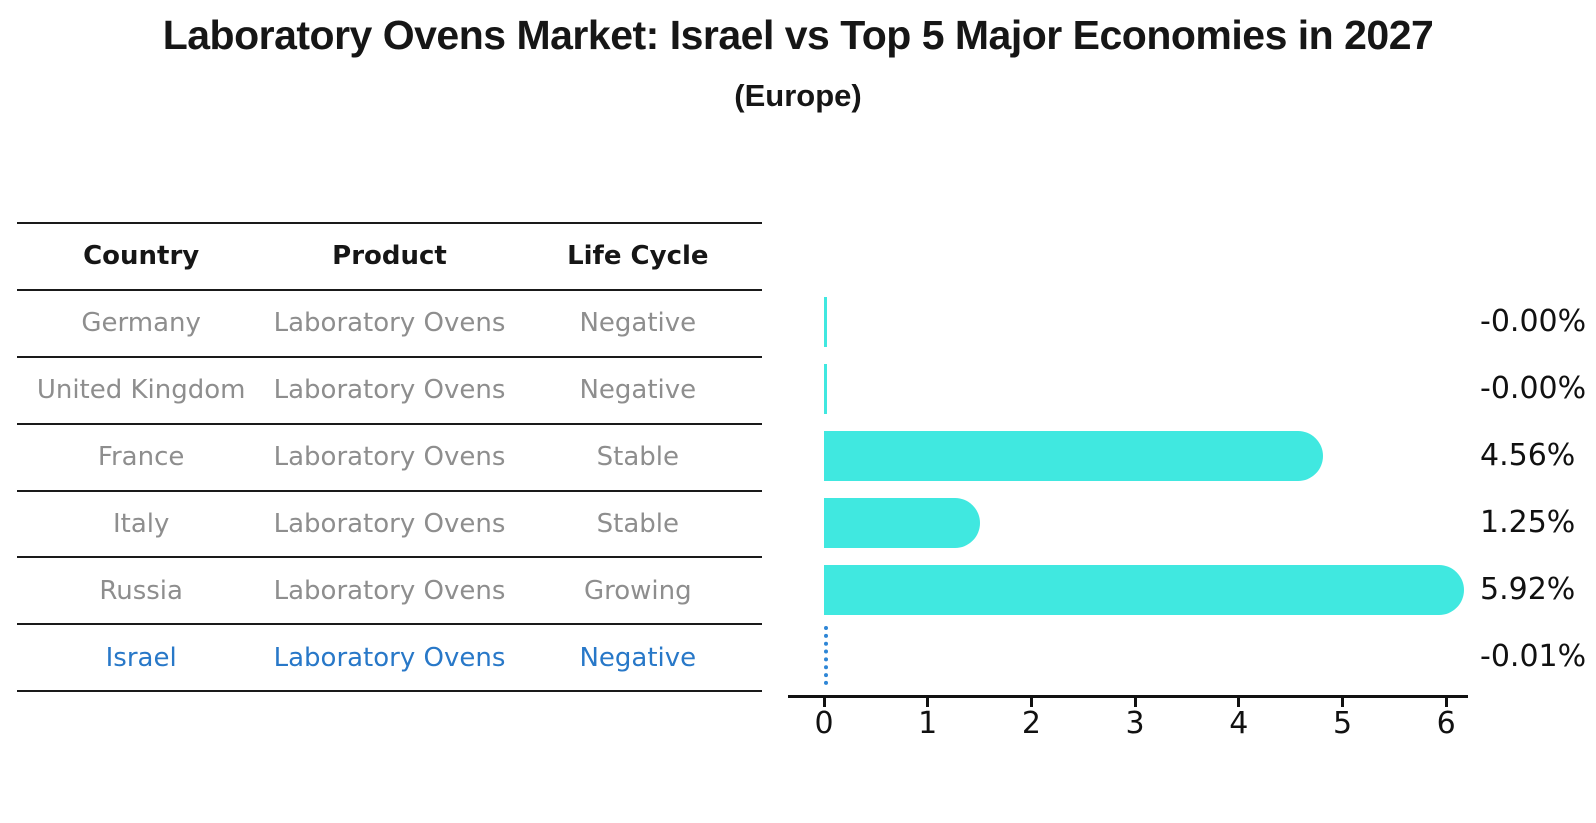 The width and height of the screenshot is (1596, 823). Describe the element at coordinates (141, 390) in the screenshot. I see `country-cell: United Kingdom` at that location.